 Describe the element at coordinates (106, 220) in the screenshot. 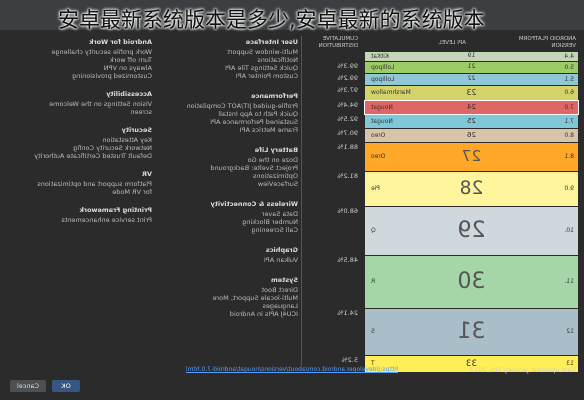

I see `feature-item: Print service enhancements` at that location.